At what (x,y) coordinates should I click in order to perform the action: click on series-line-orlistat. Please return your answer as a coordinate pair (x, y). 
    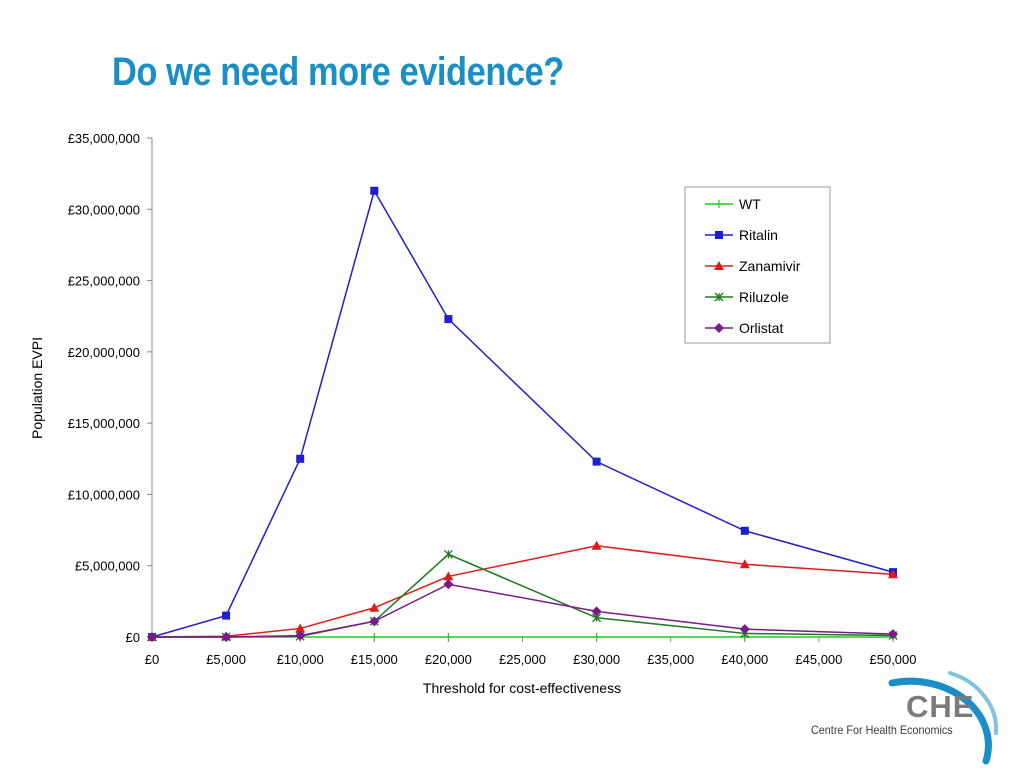
    Looking at the image, I should click on (523, 610).